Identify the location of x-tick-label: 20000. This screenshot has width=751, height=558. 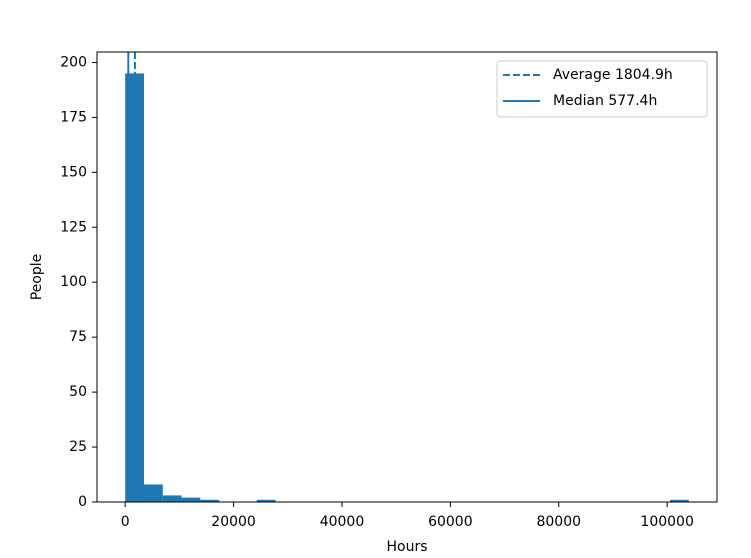
(233, 522).